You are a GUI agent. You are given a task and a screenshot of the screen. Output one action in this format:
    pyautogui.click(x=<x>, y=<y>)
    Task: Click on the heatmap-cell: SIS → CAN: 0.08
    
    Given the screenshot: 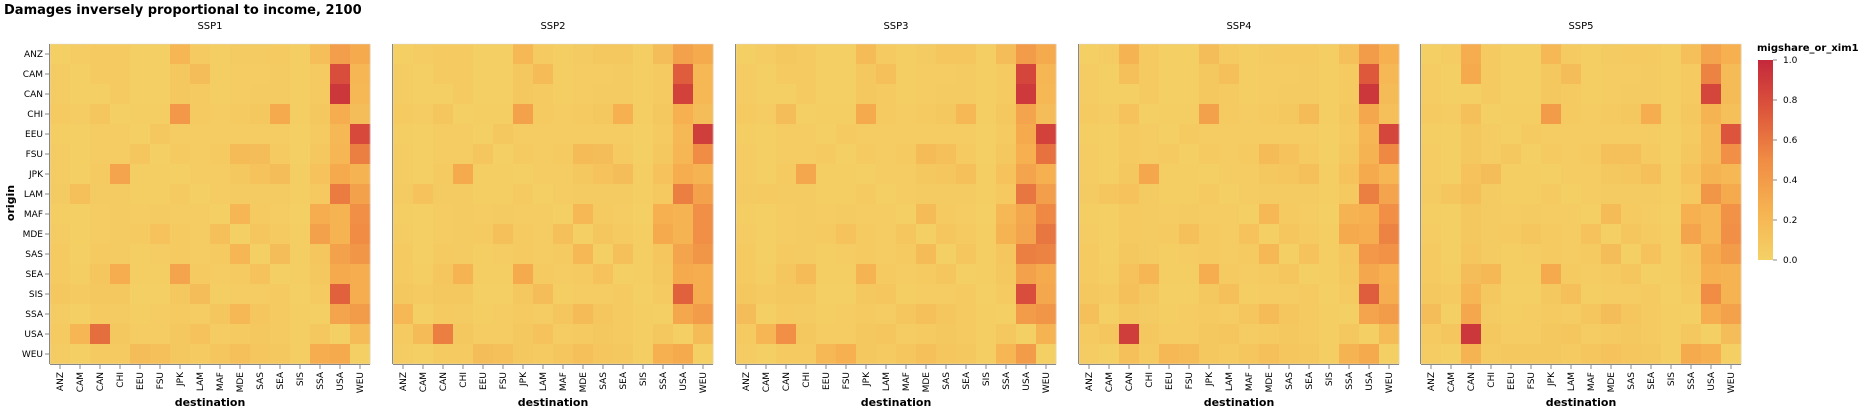 What is the action you would take?
    pyautogui.click(x=443, y=294)
    